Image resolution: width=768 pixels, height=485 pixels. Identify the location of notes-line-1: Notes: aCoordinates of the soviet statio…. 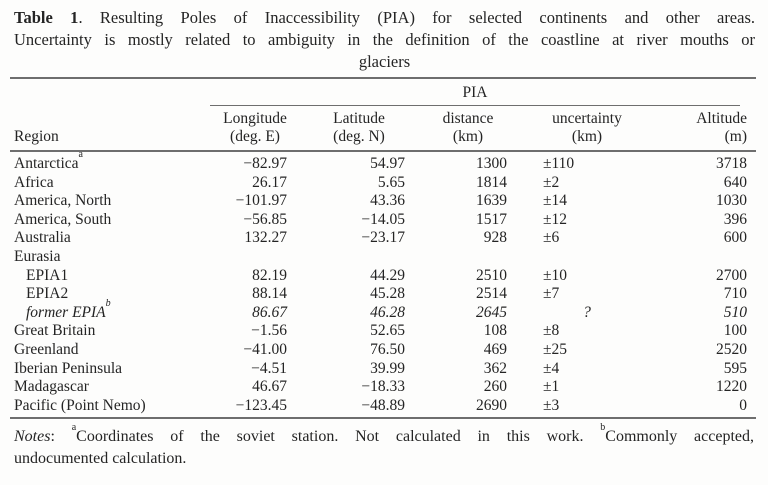
(384, 435).